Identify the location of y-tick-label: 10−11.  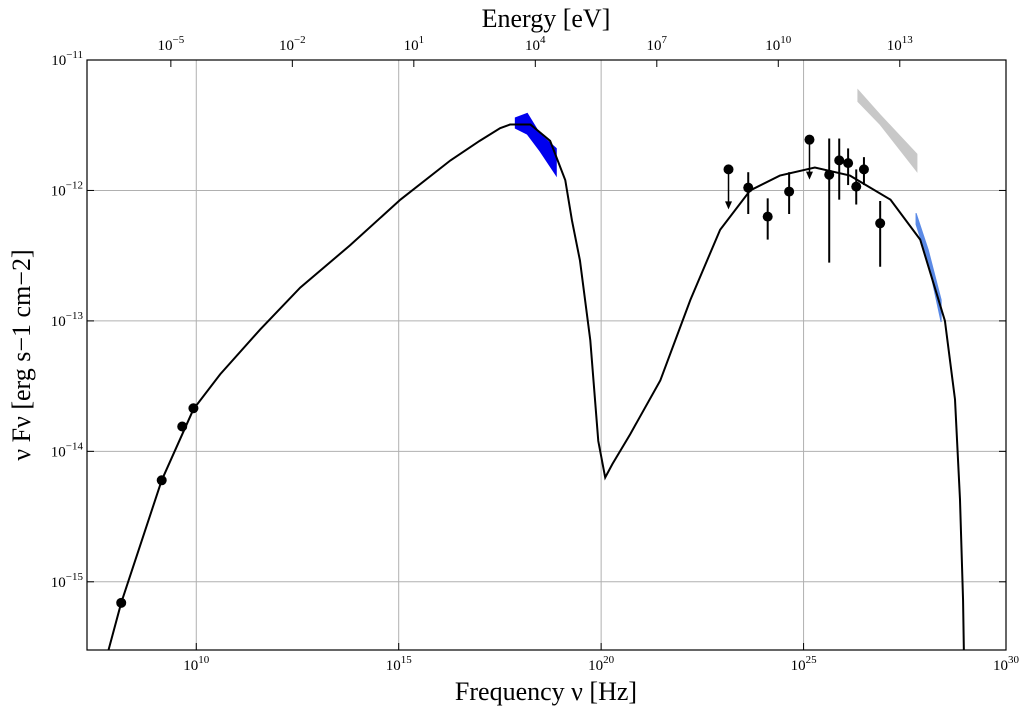
(67, 59).